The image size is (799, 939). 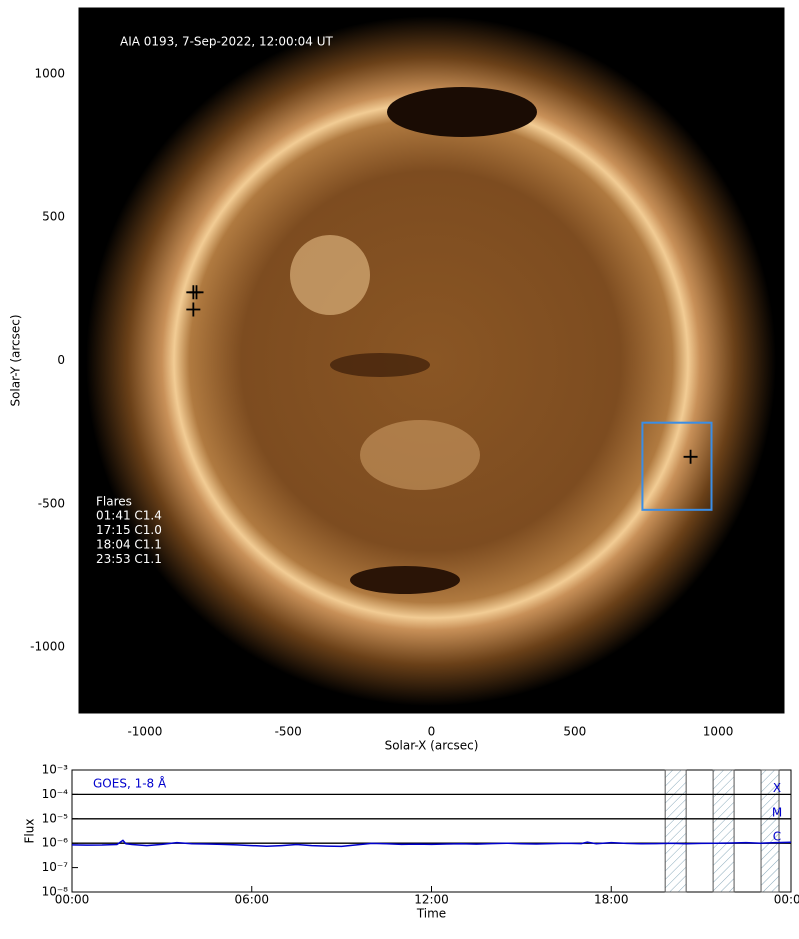 I want to click on y-tick-label: 1000, so click(x=49, y=73).